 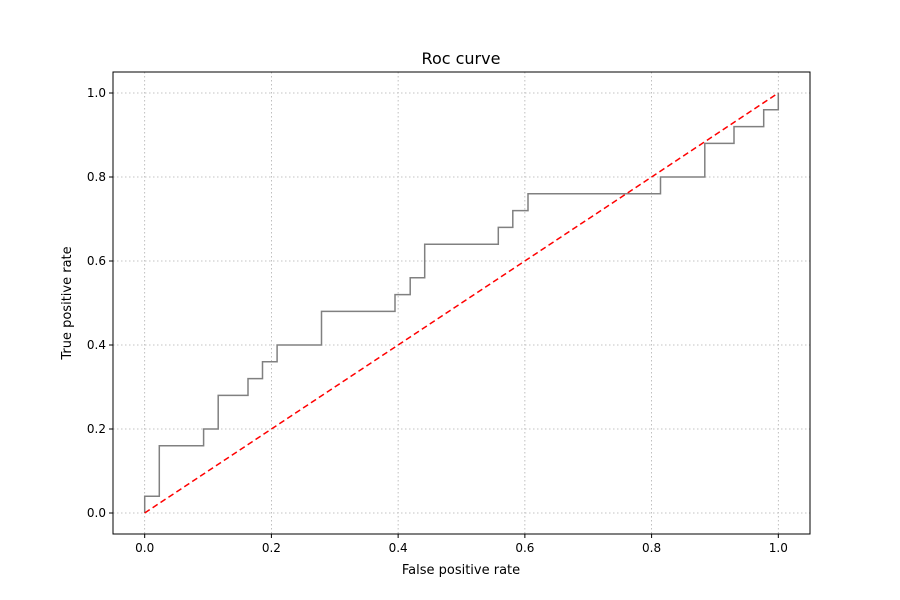 What do you see at coordinates (96, 513) in the screenshot?
I see `y-tick-label: 0.0` at bounding box center [96, 513].